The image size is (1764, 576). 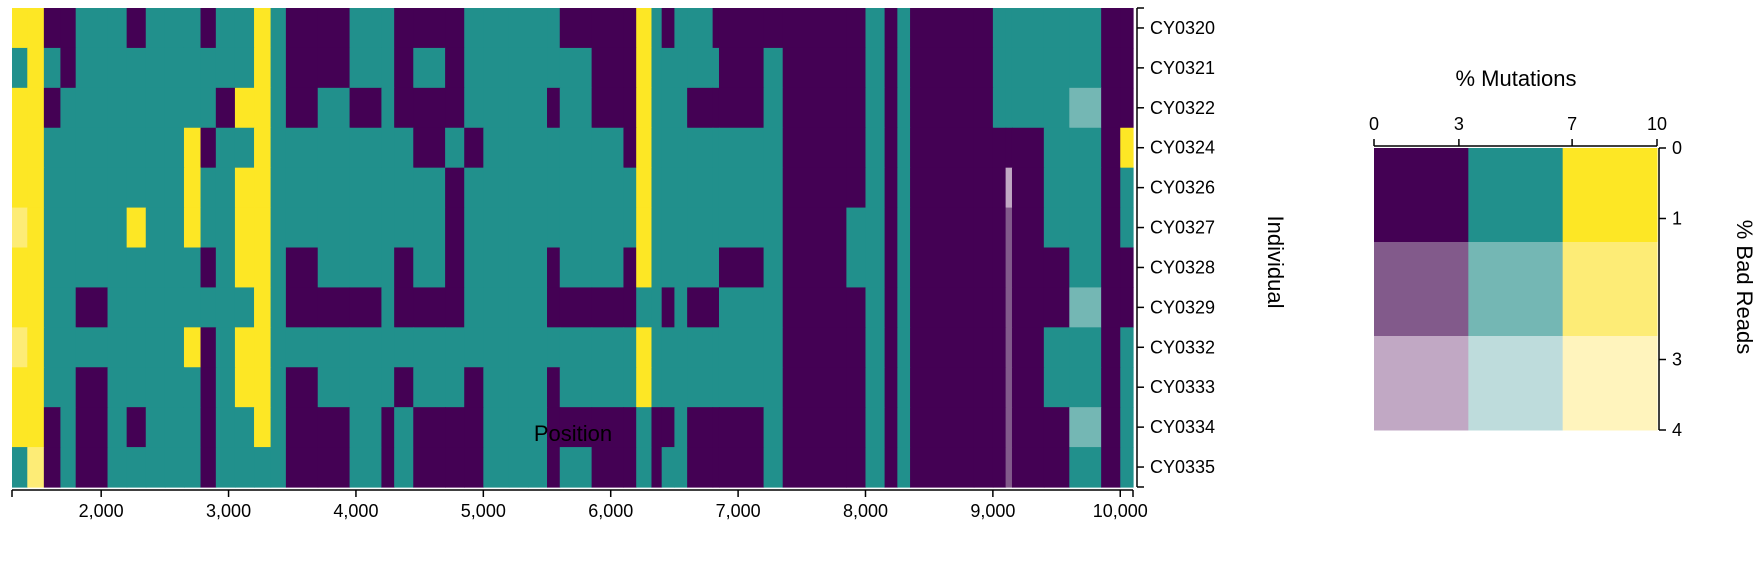 What do you see at coordinates (1744, 287) in the screenshot?
I see `legend-y-axis-title: % Bad Reads` at bounding box center [1744, 287].